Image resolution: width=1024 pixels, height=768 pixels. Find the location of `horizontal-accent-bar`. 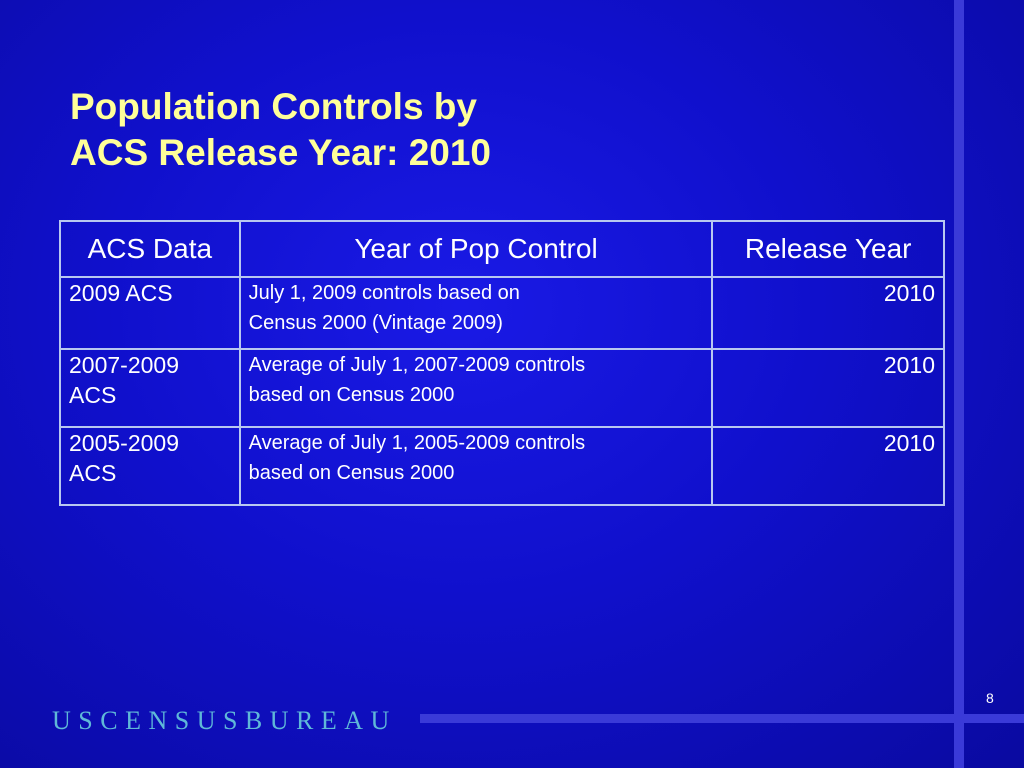

horizontal-accent-bar is located at coordinates (722, 718).